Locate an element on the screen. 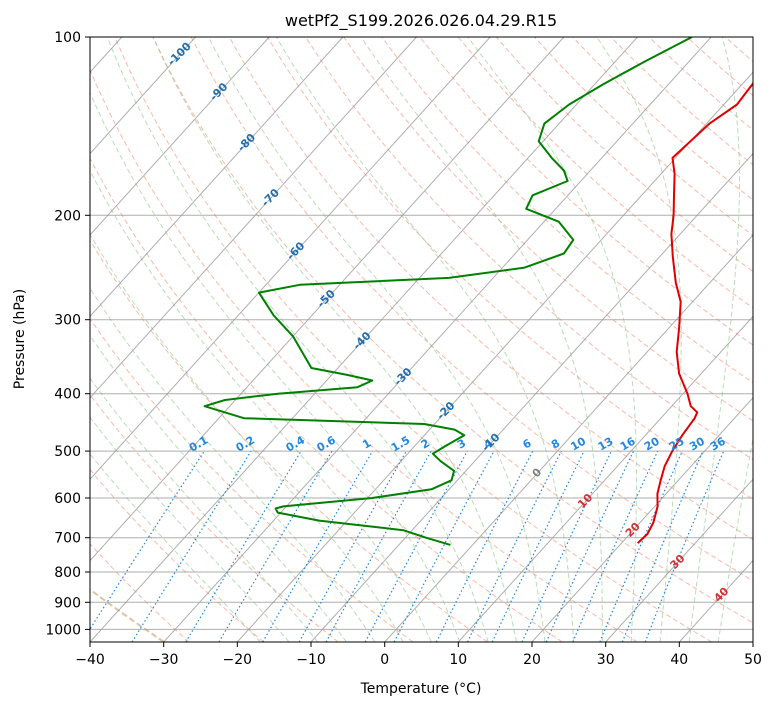 This screenshot has height=708, width=775. x-tick-label: 50 is located at coordinates (753, 660).